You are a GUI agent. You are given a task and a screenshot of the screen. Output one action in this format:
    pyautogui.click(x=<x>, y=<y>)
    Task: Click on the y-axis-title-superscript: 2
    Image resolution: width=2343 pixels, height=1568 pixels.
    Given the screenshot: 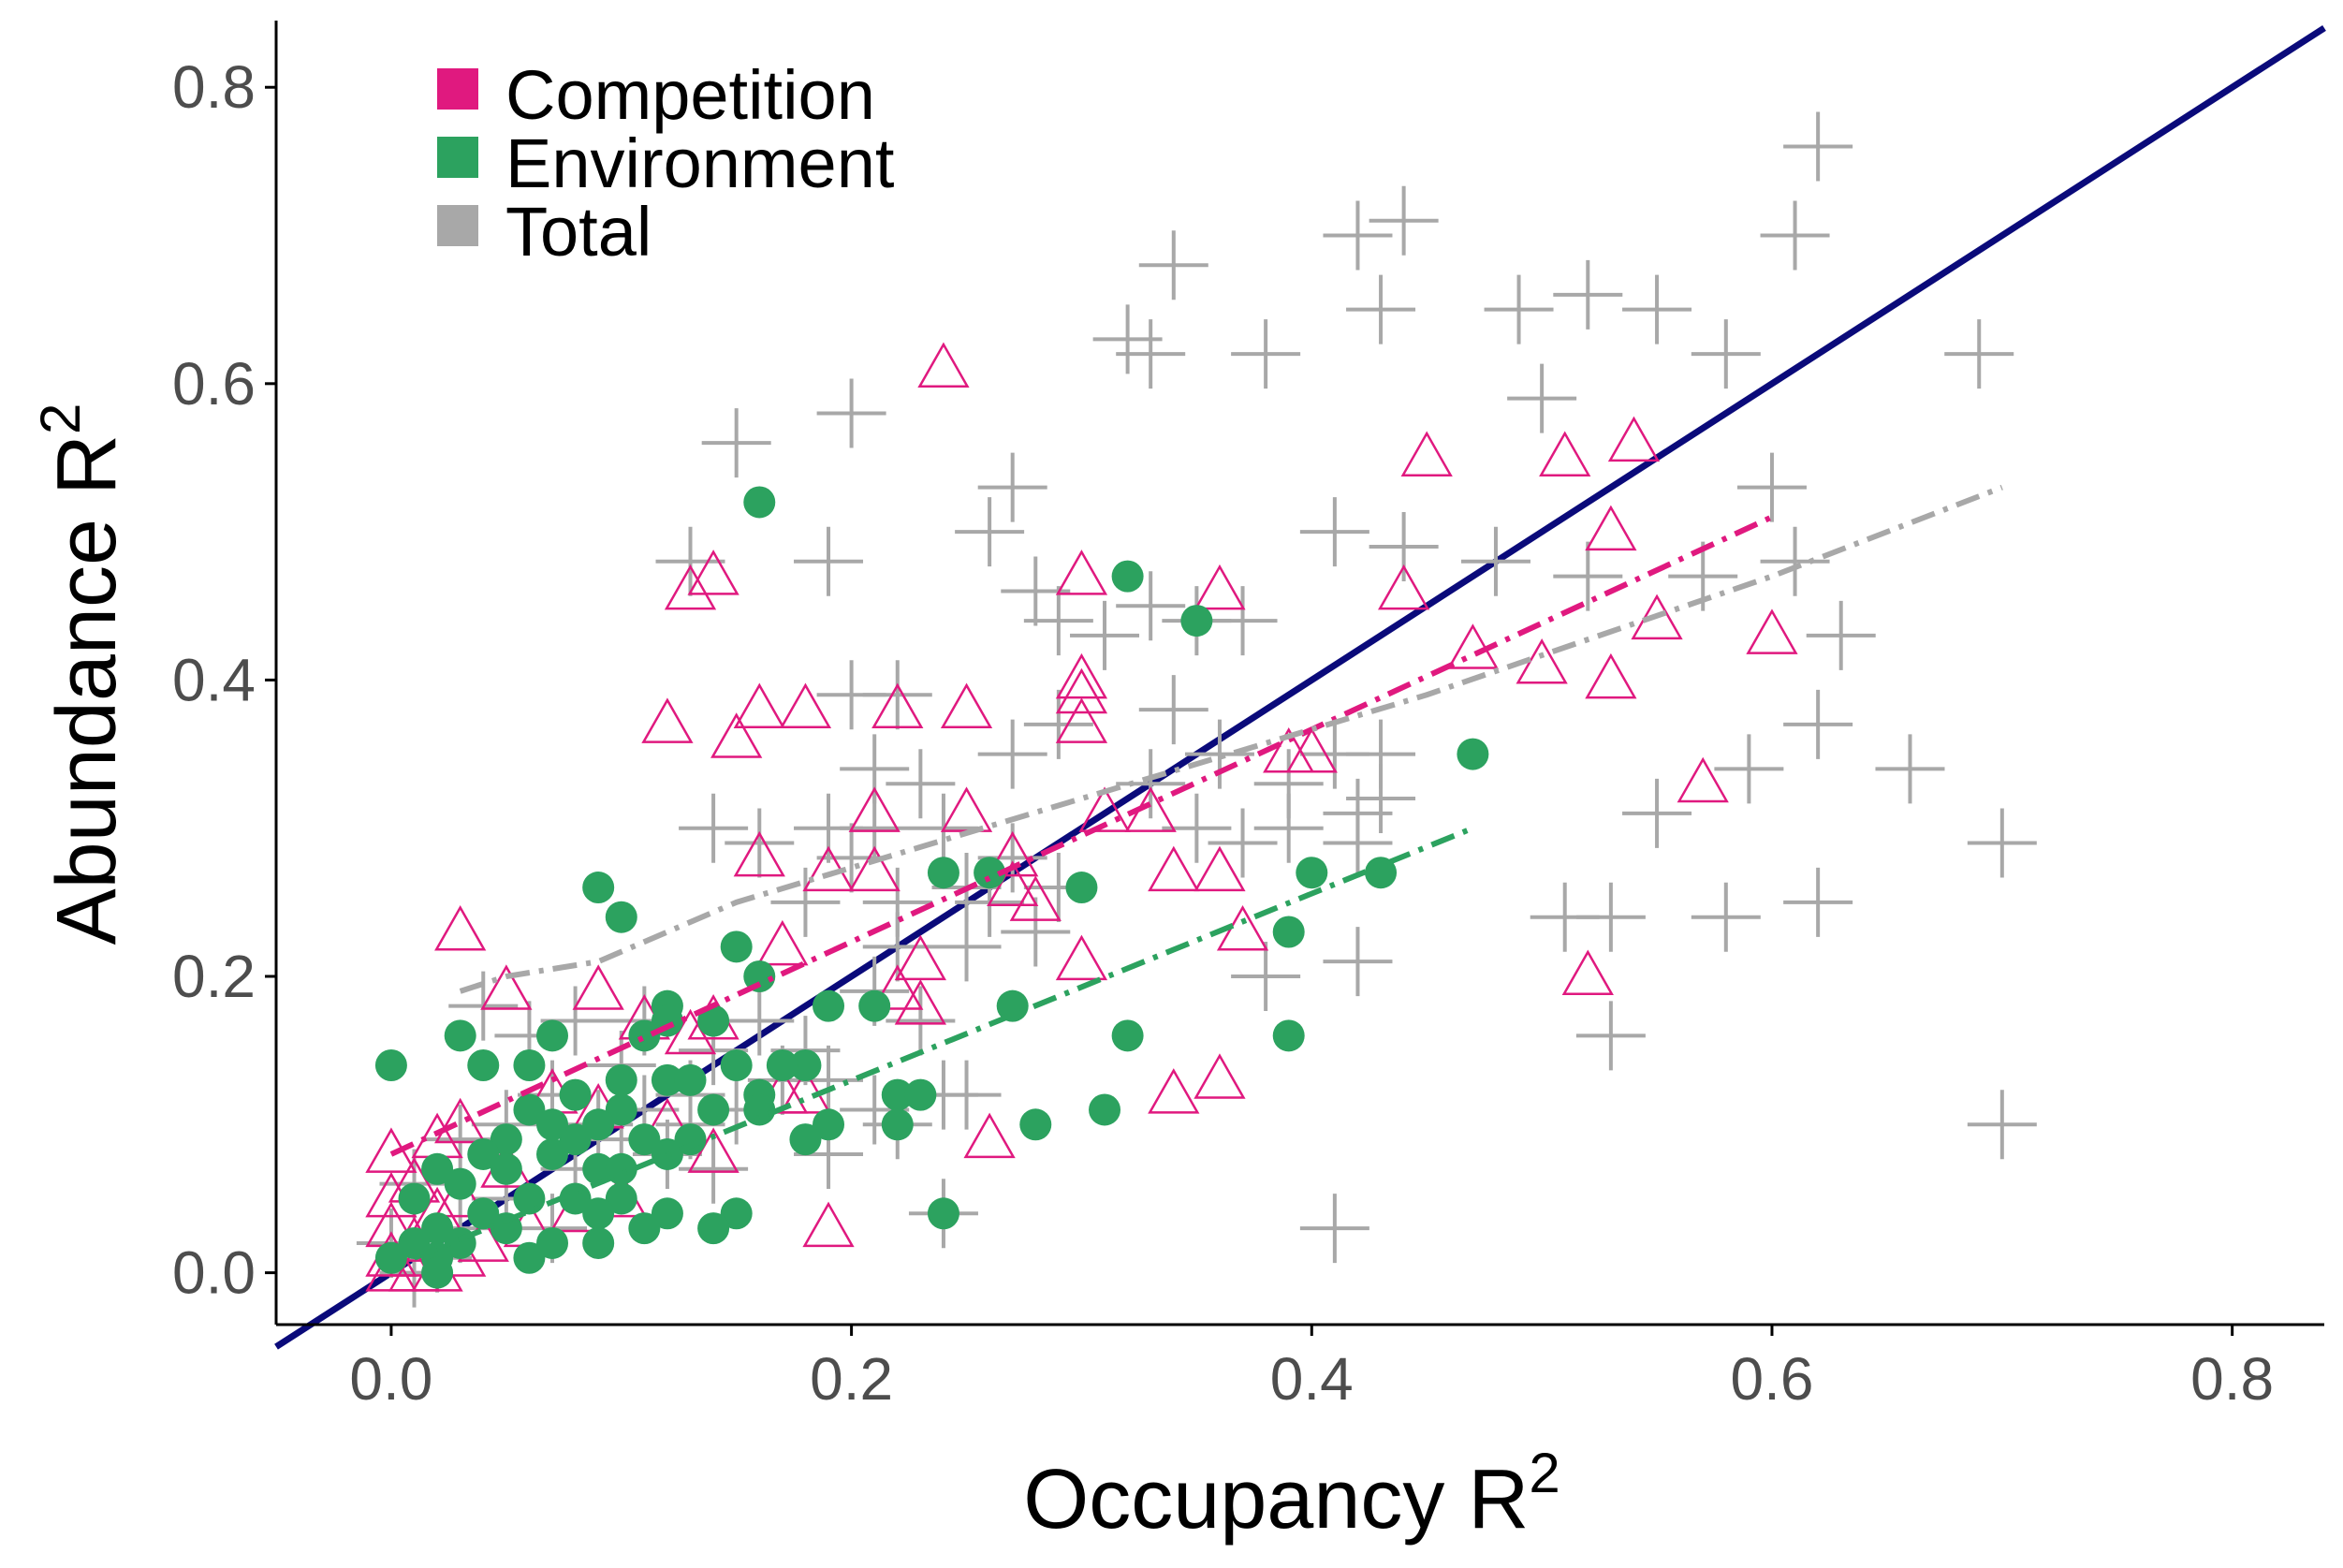 What is the action you would take?
    pyautogui.click(x=60, y=419)
    